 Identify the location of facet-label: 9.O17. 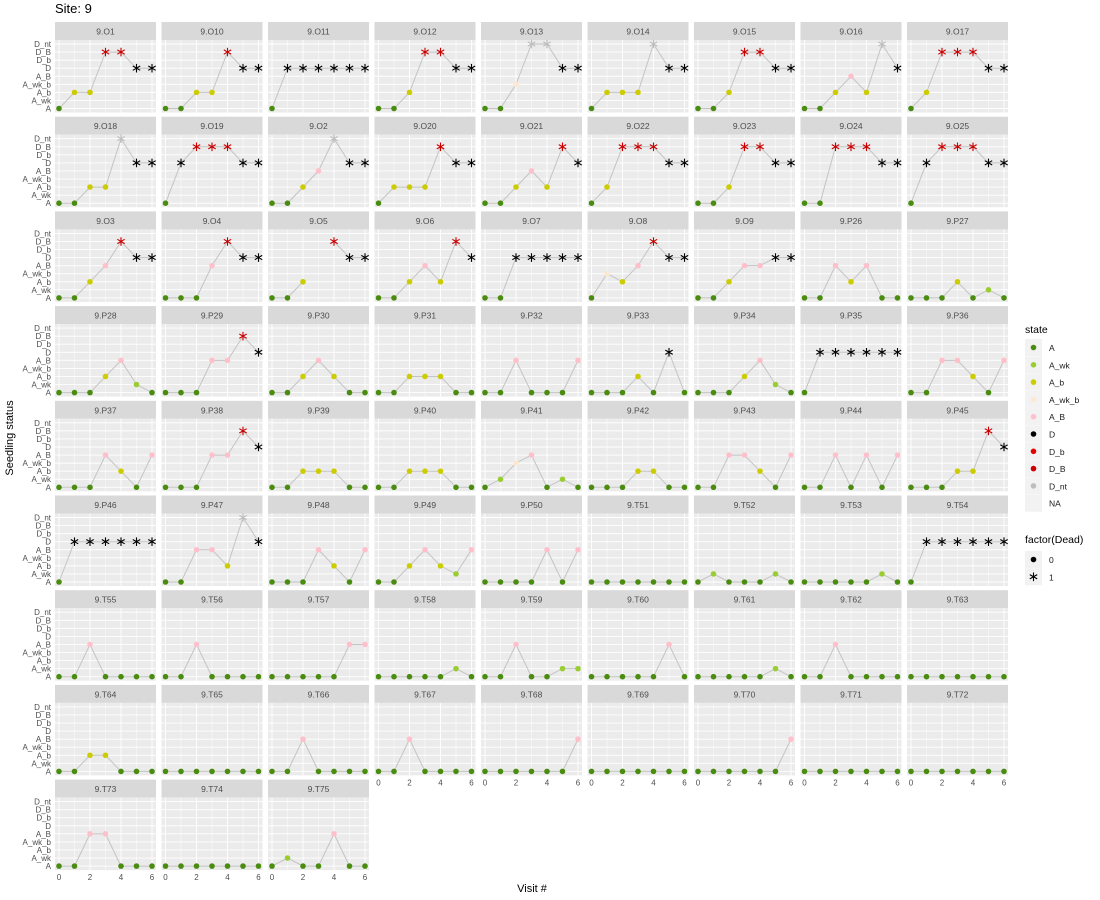
(957, 32).